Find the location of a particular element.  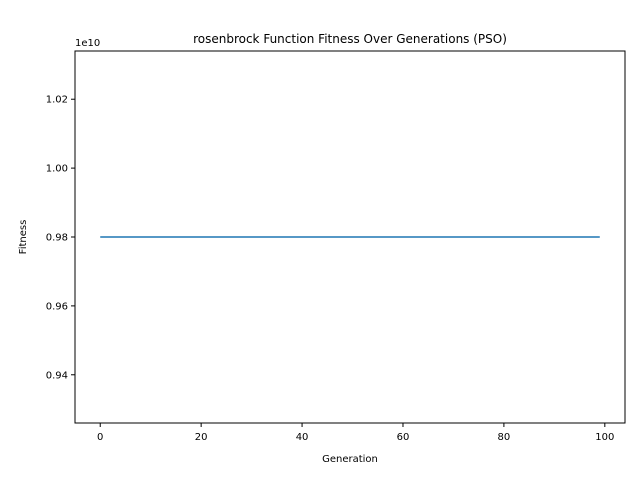

y-axis-title: Fitness is located at coordinates (23, 237).